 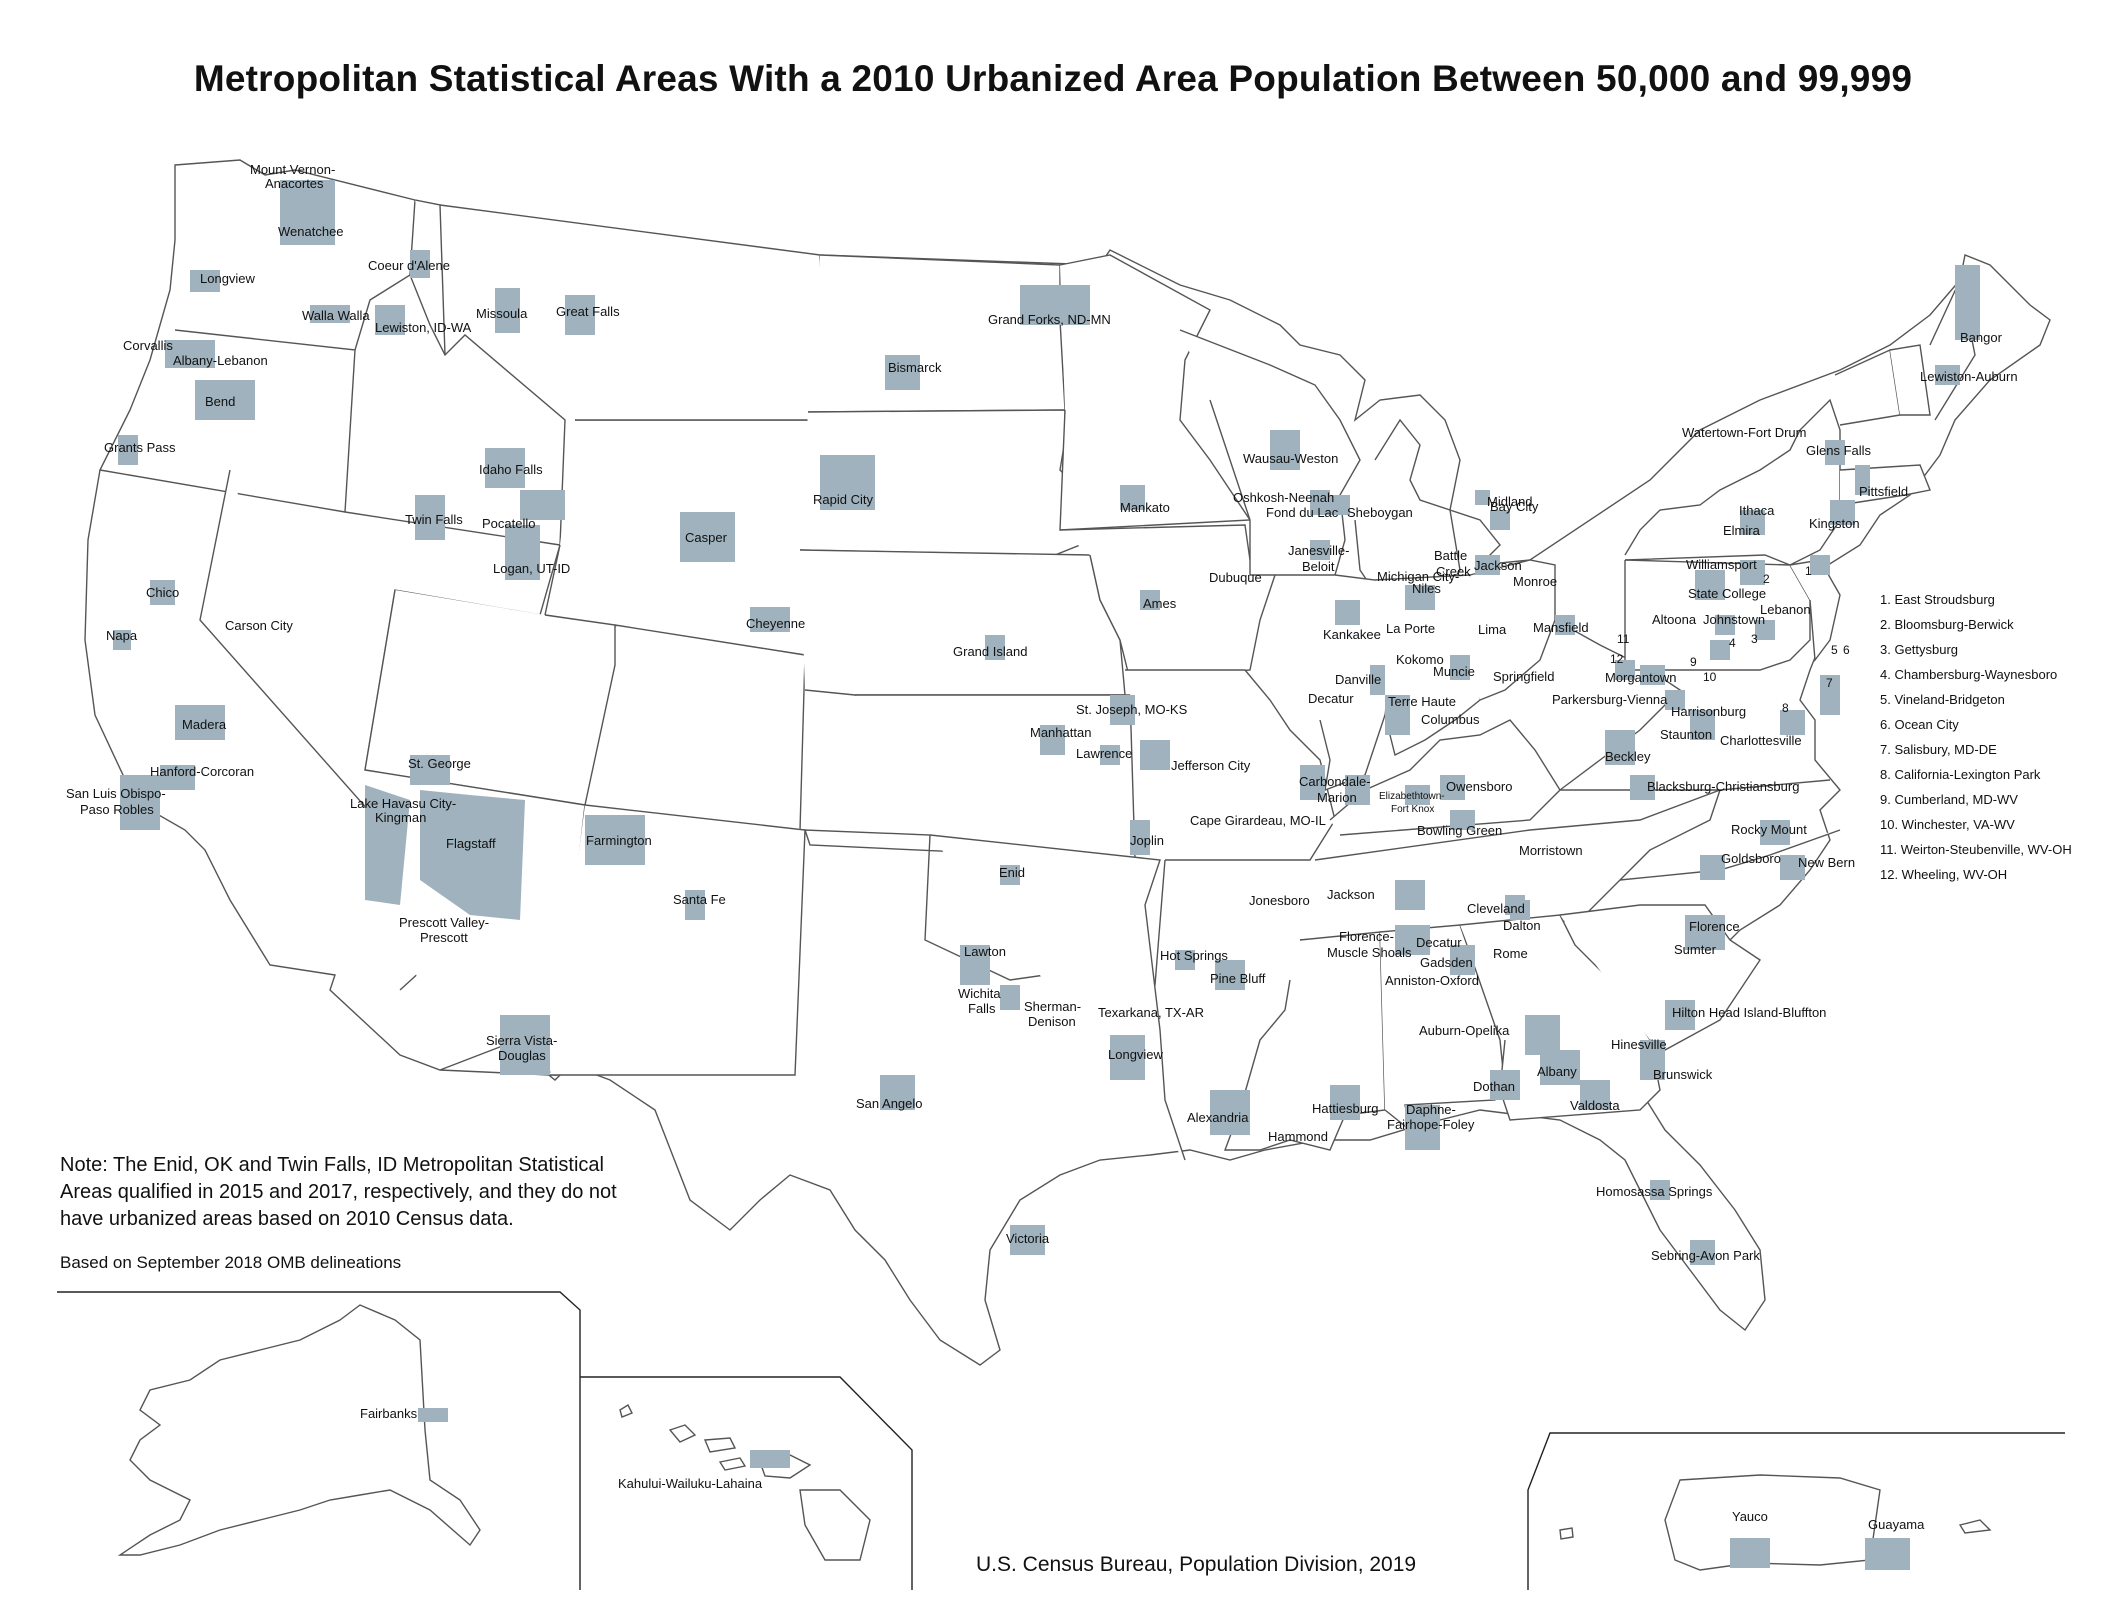 I want to click on city-label: Prescott Valley-, so click(x=444, y=922).